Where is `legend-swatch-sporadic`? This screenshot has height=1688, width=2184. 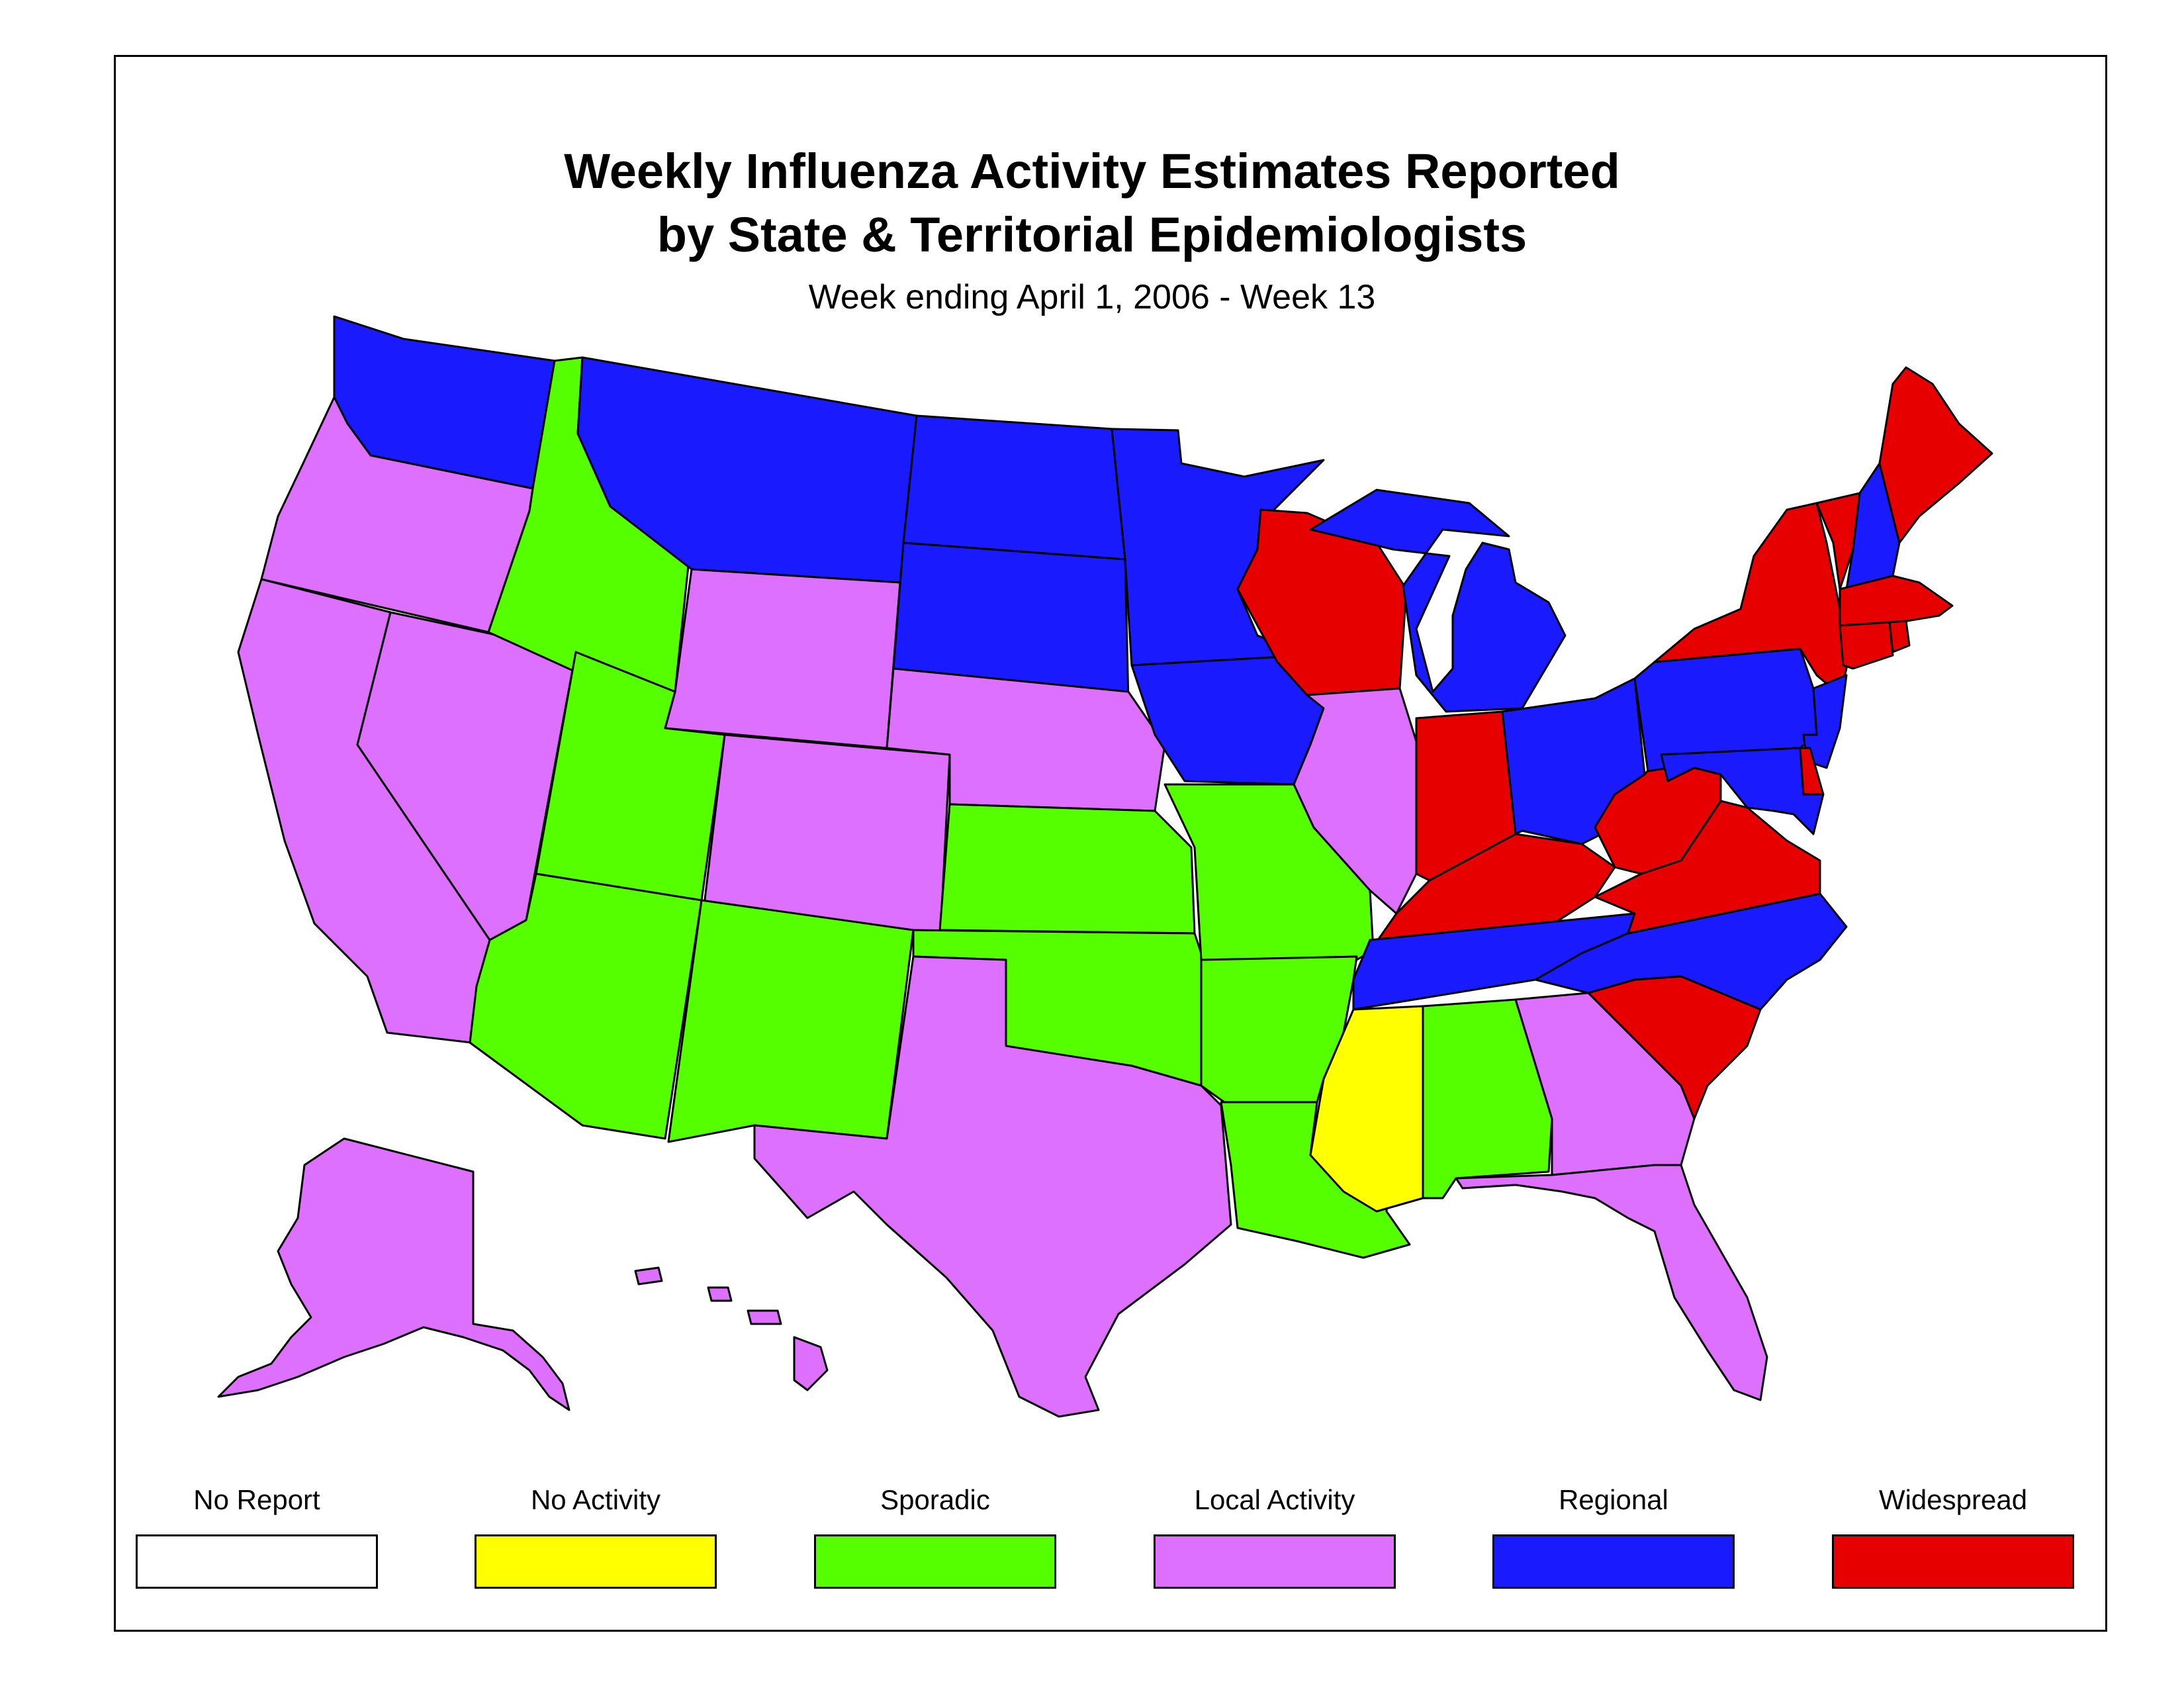
legend-swatch-sporadic is located at coordinates (935, 1561).